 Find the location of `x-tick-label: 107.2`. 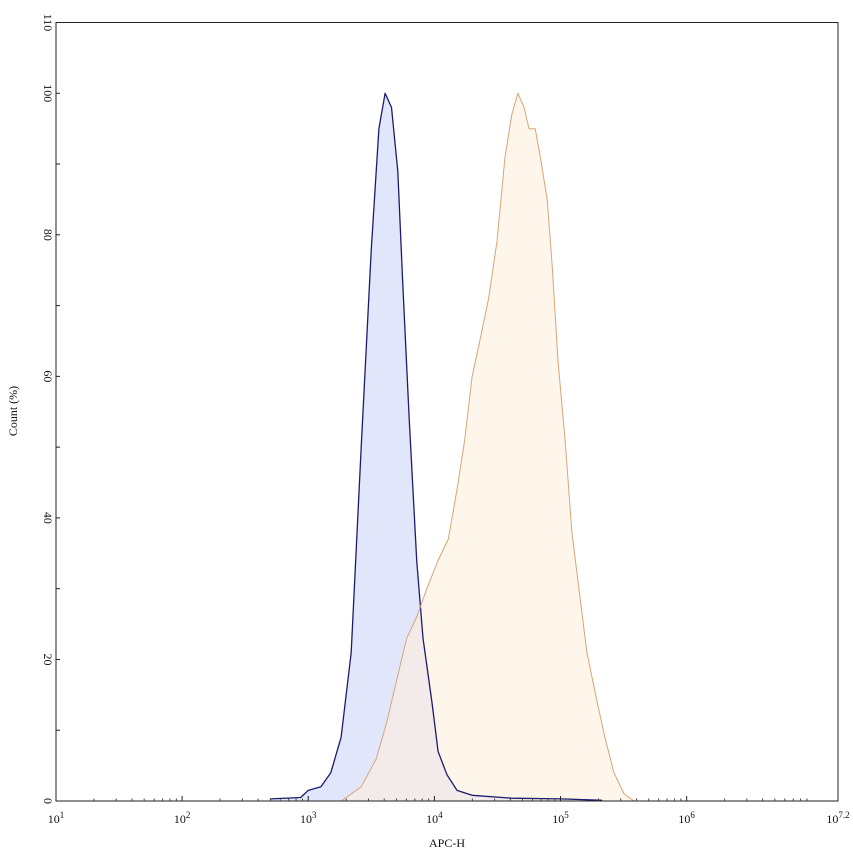

x-tick-label: 107.2 is located at coordinates (837, 818).